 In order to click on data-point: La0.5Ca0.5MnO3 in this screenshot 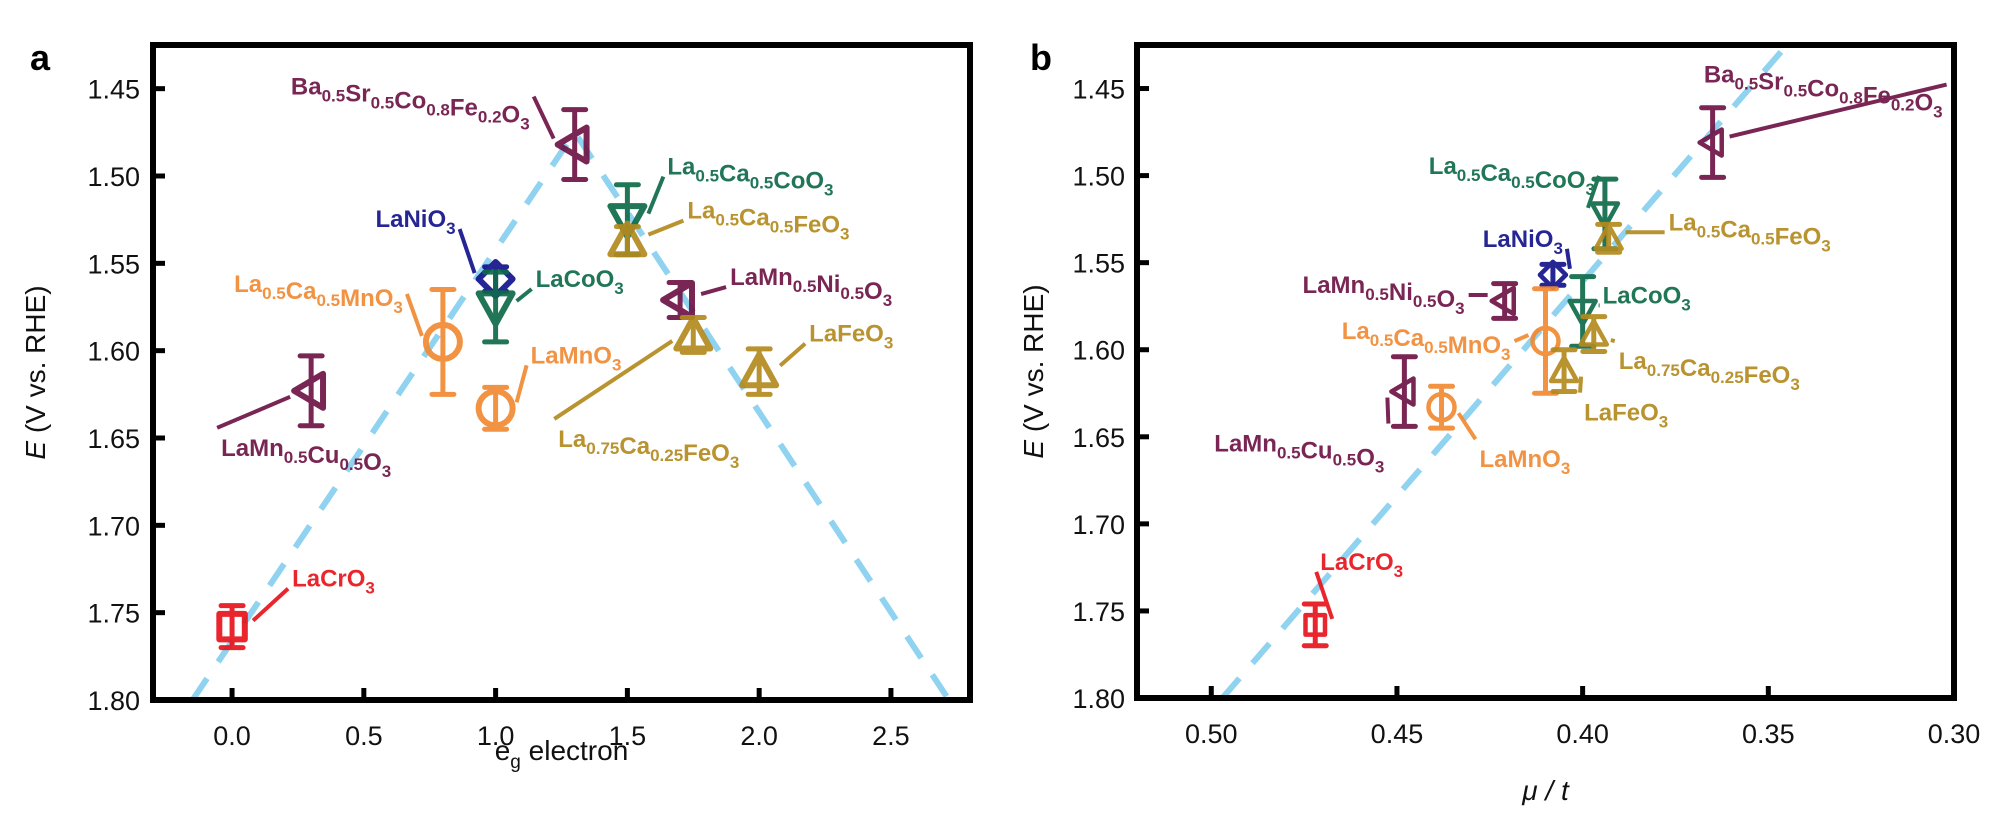, I will do `click(1451, 341)`.